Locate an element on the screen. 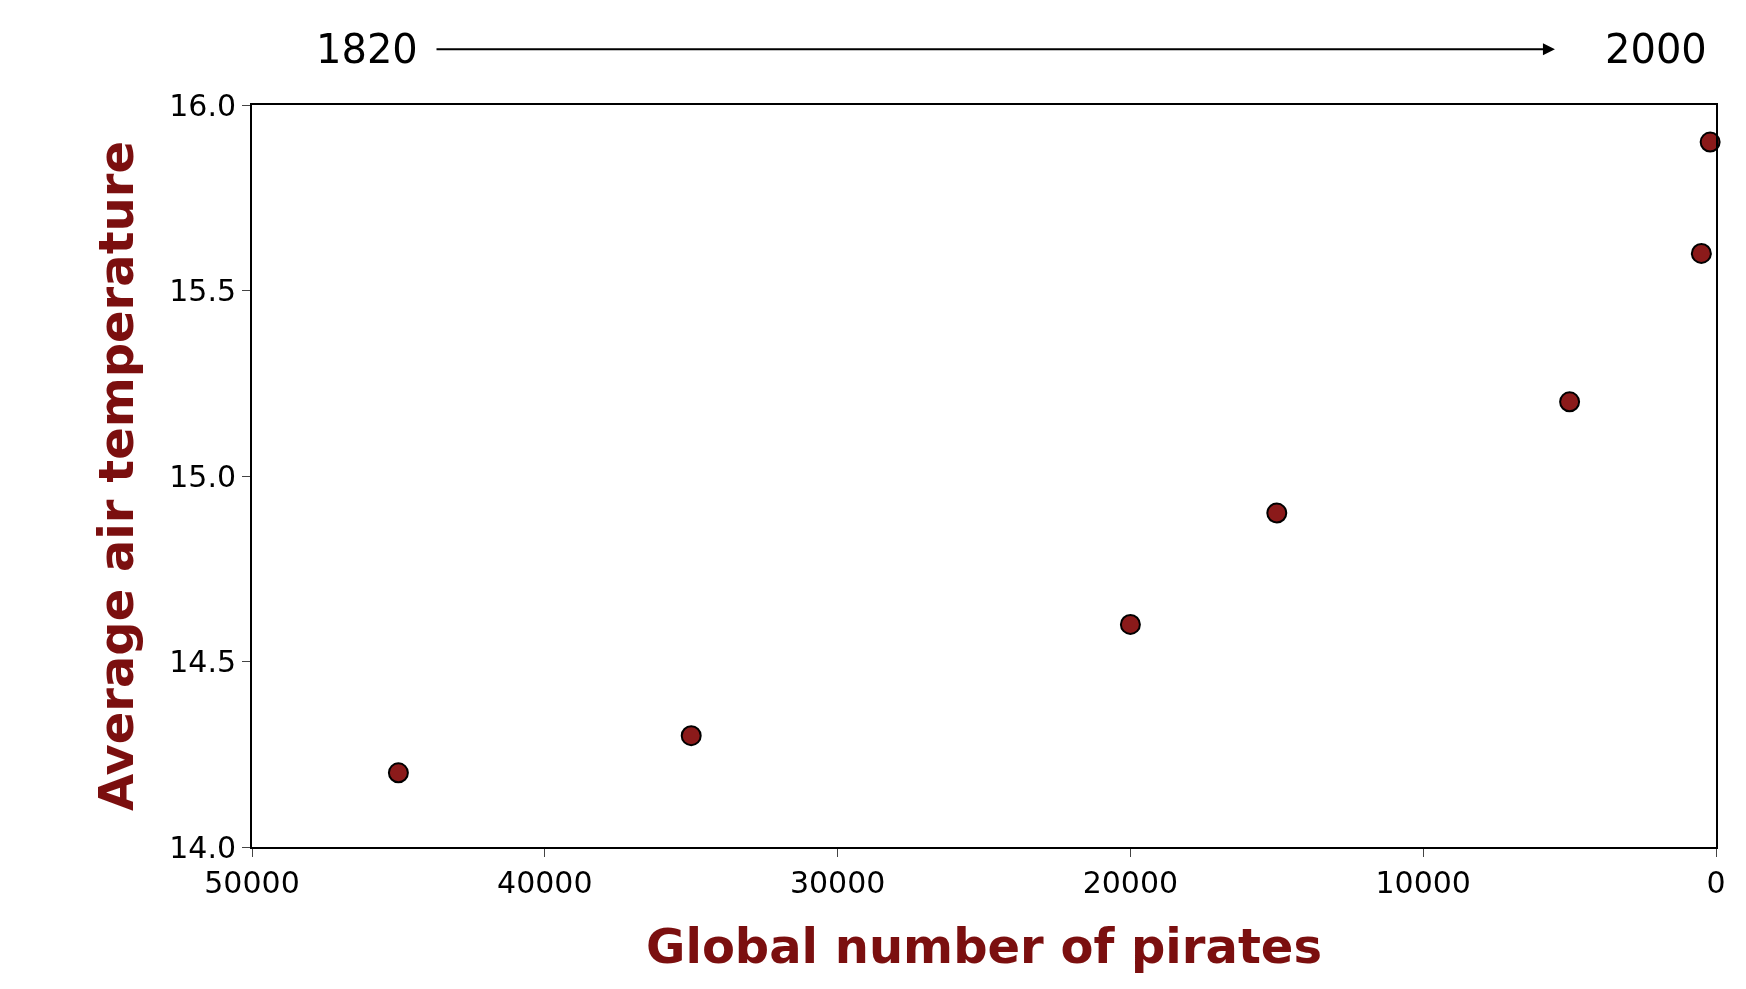 This screenshot has width=1746, height=989. y-tick-label: 14.0 is located at coordinates (202, 847).